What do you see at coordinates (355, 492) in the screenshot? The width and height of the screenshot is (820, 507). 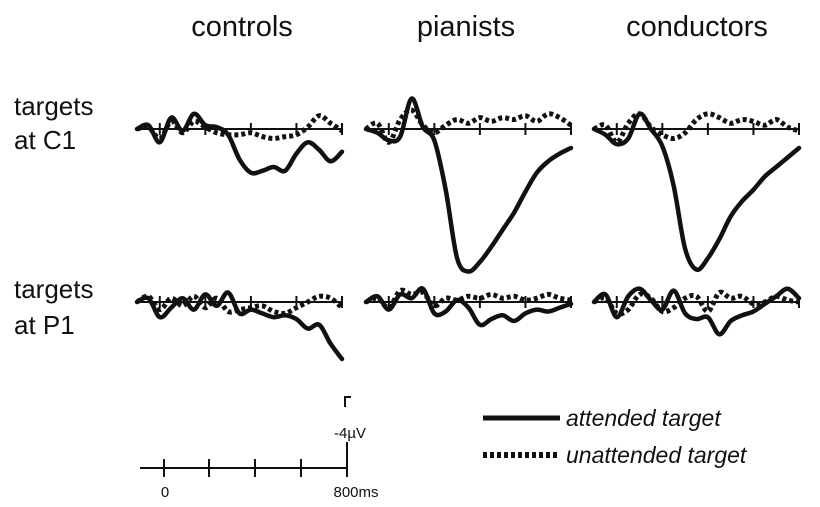 I see `scale-label-end: 800ms` at bounding box center [355, 492].